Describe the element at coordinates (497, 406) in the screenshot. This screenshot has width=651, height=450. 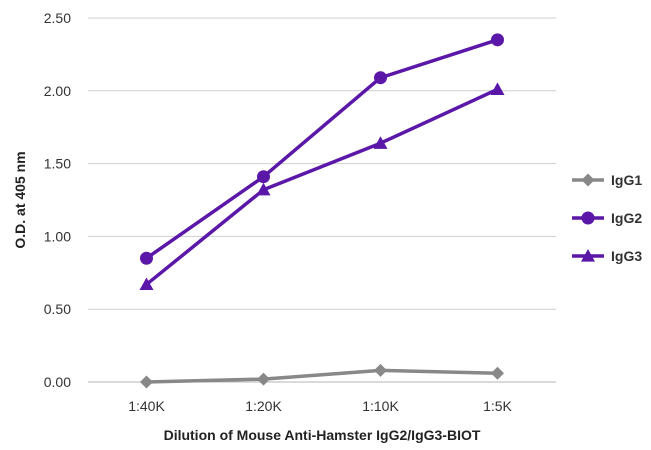
I see `x-tick-label: 1:5K` at that location.